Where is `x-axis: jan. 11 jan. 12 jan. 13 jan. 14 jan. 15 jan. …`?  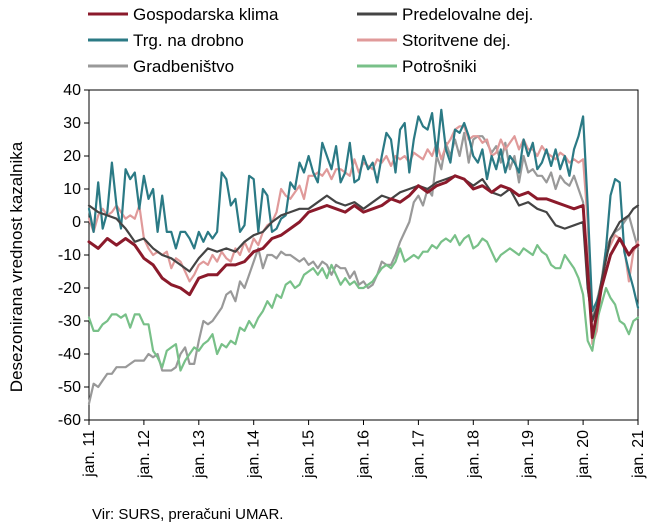 x-axis: jan. 11 jan. 12 jan. 13 jan. 14 jan. 15 jan. … is located at coordinates (364, 449).